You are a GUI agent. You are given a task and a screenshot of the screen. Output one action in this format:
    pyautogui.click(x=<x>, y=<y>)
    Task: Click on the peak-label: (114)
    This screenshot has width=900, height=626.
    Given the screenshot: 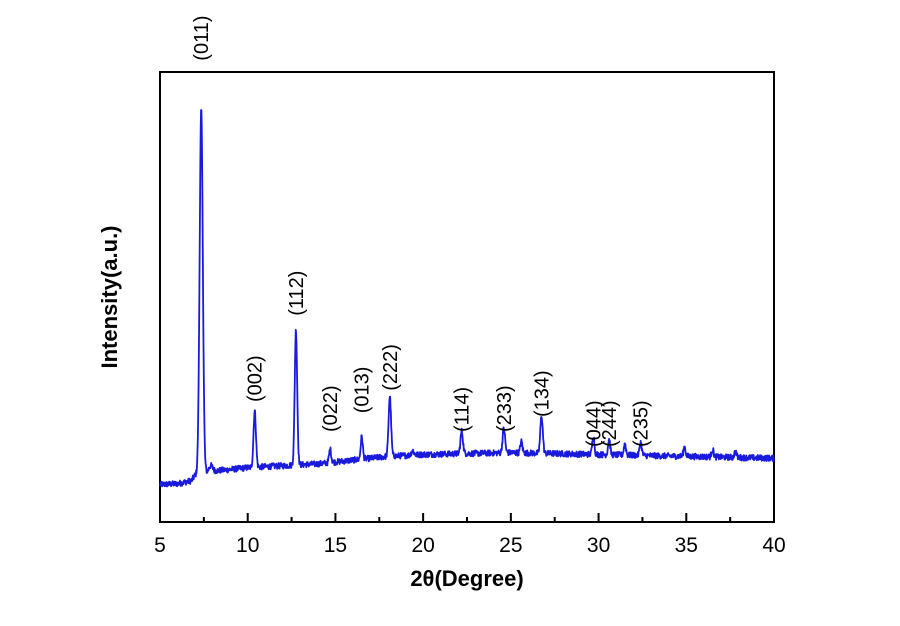 What is the action you would take?
    pyautogui.click(x=463, y=409)
    